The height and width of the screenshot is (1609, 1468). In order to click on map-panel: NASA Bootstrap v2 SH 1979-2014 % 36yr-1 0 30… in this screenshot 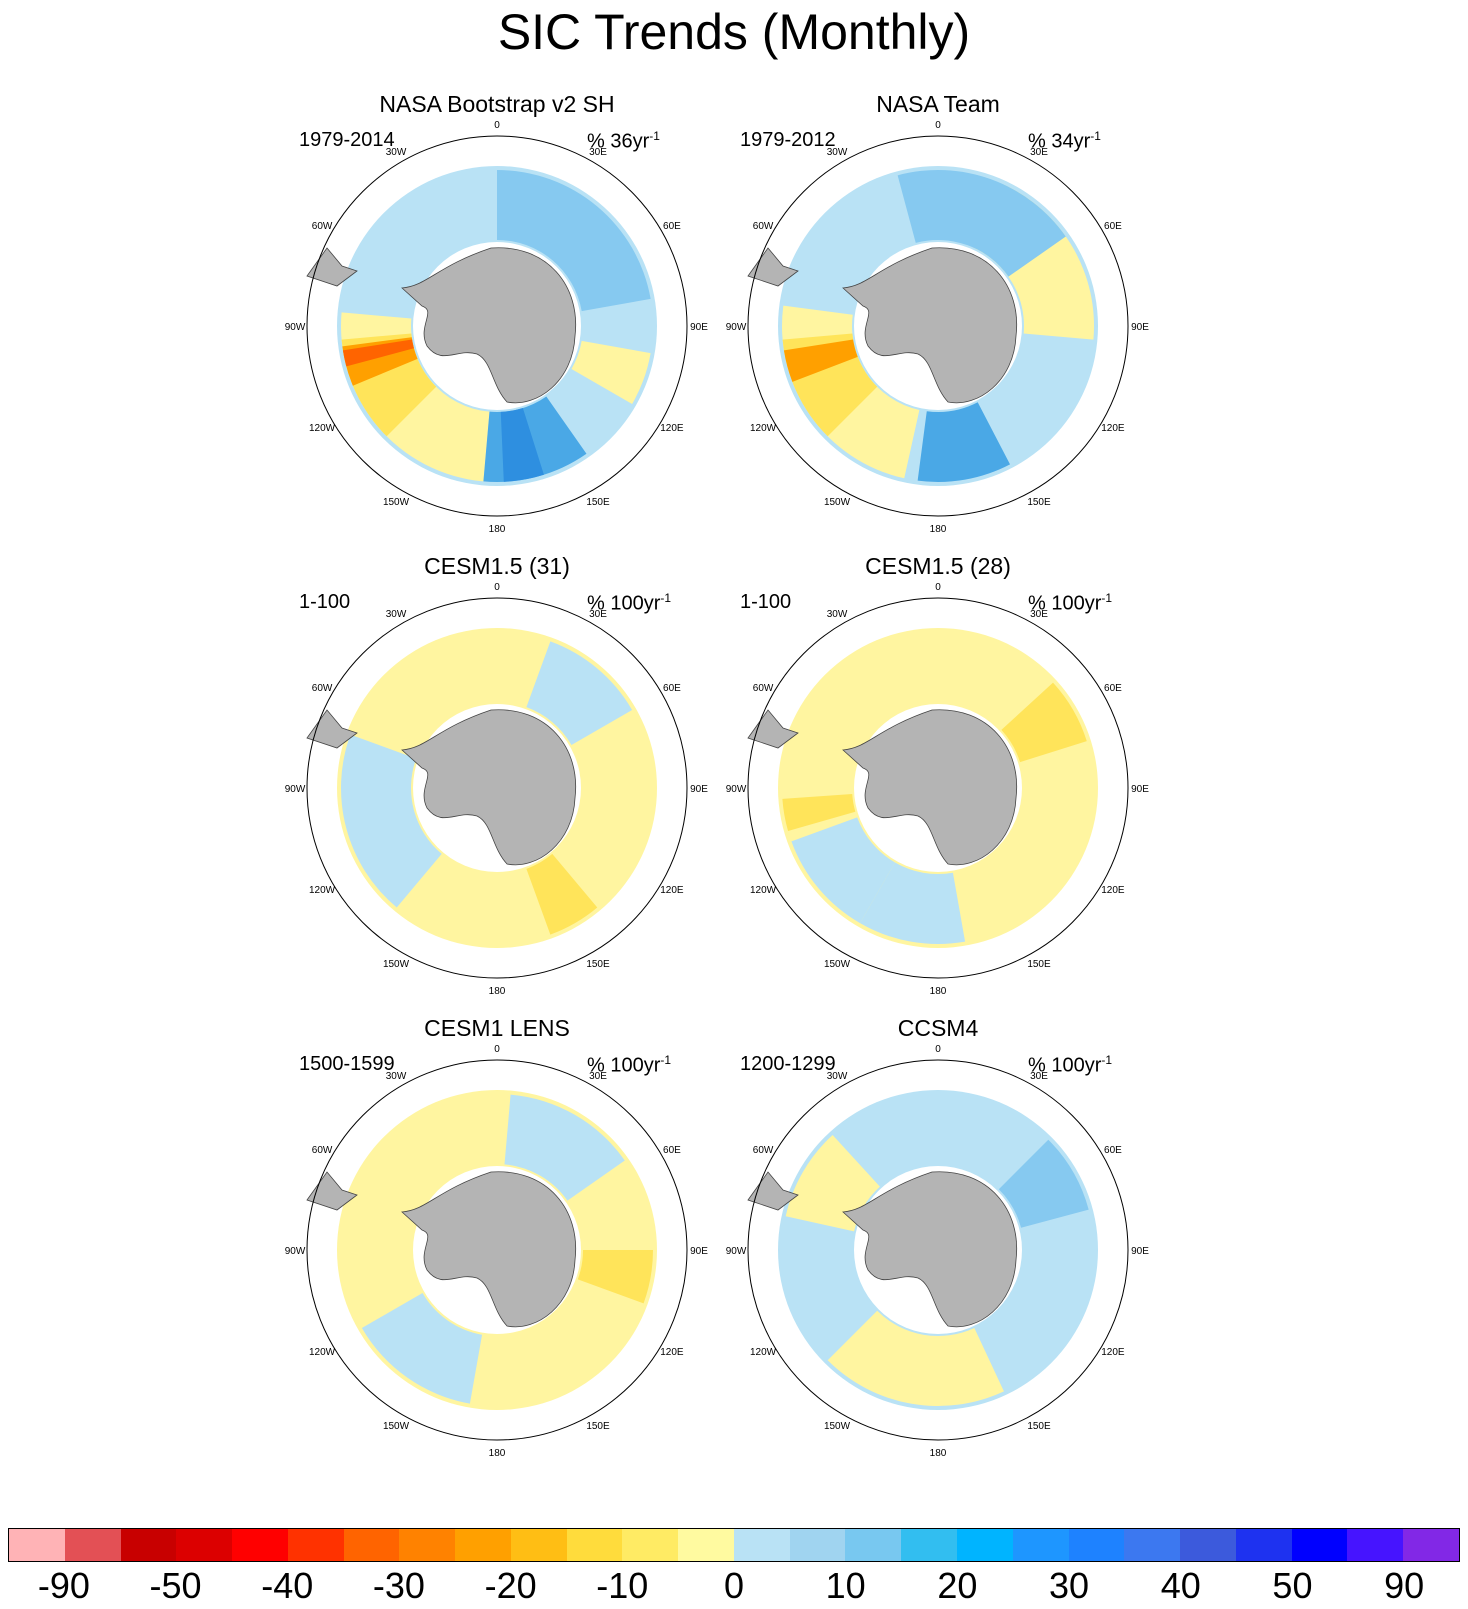, I will do `click(497, 312)`.